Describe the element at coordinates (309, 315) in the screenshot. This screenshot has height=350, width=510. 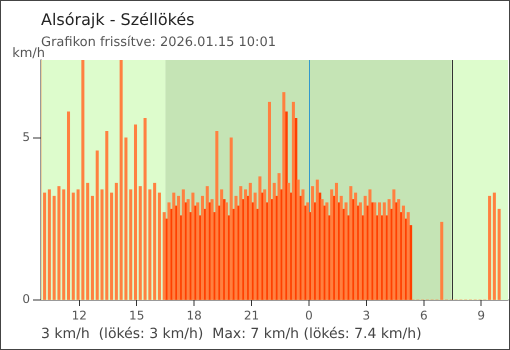
I see `x-tick-label: 0` at that location.